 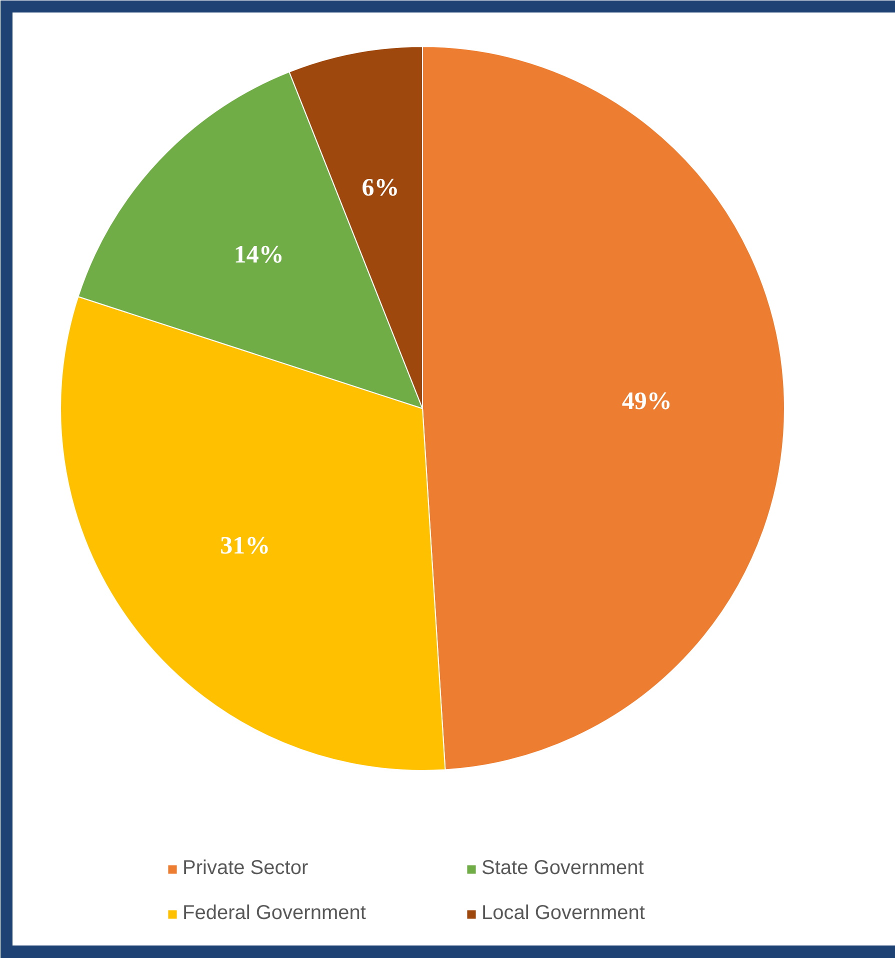 What do you see at coordinates (381, 188) in the screenshot?
I see `data-label: 6%` at bounding box center [381, 188].